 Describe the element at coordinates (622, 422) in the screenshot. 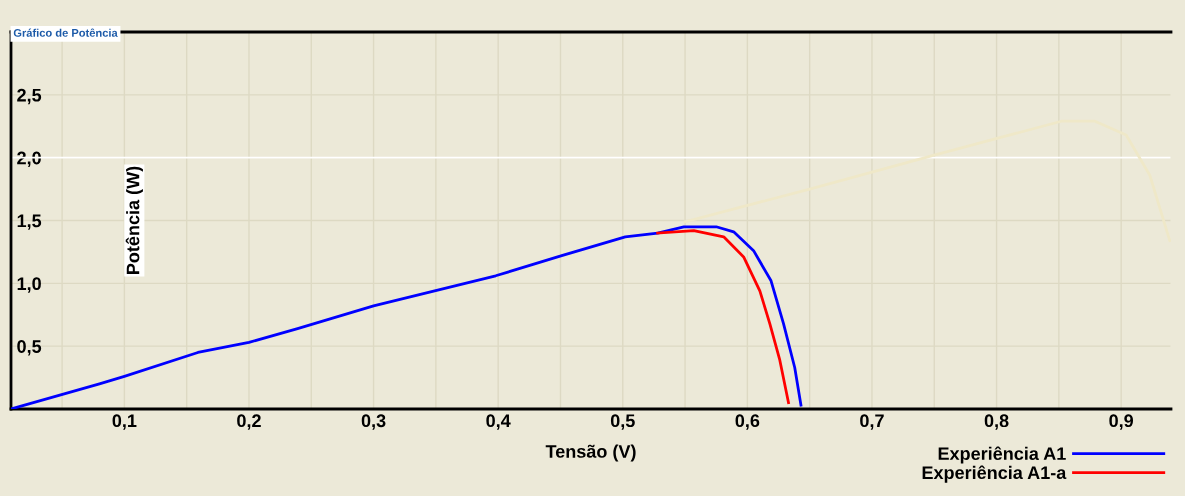

I see `x-tick-label: 0,5` at that location.